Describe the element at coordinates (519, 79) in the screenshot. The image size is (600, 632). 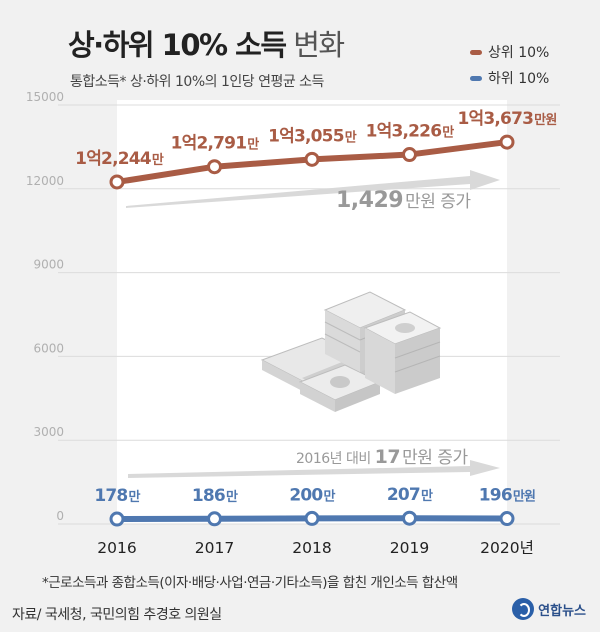
I see `legend-label-bottom10: 하위 10%` at that location.